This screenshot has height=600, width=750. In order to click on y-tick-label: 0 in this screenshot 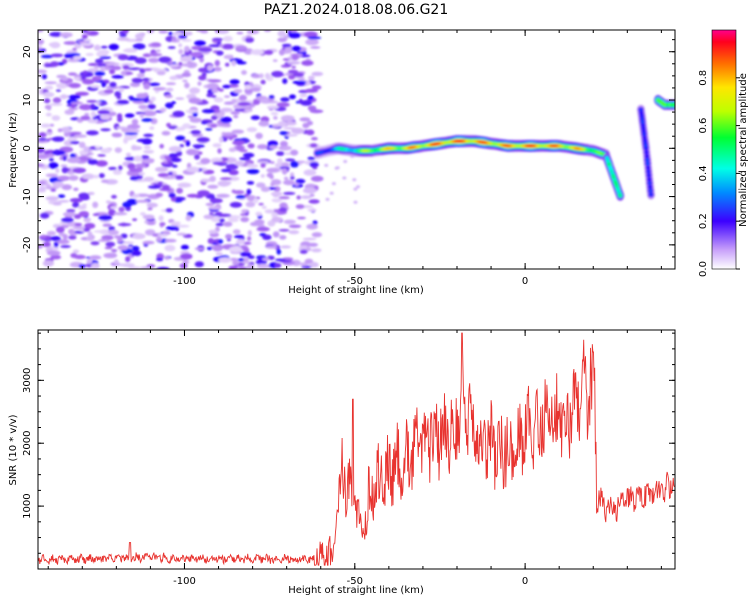, I will do `click(27, 148)`.